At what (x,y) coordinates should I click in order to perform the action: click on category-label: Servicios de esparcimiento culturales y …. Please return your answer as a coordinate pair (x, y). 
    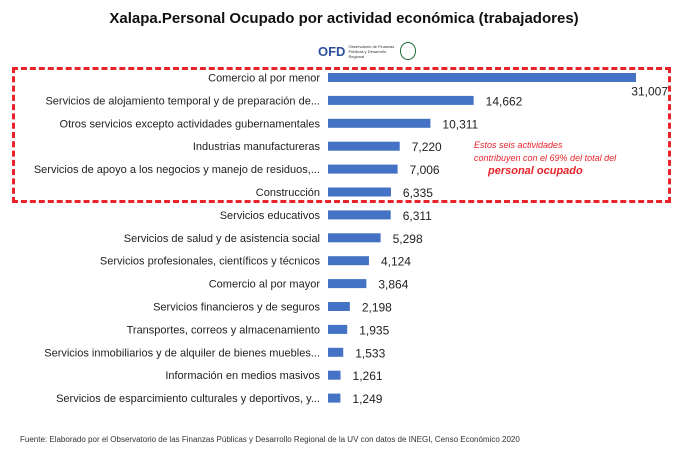
    Looking at the image, I should click on (188, 399).